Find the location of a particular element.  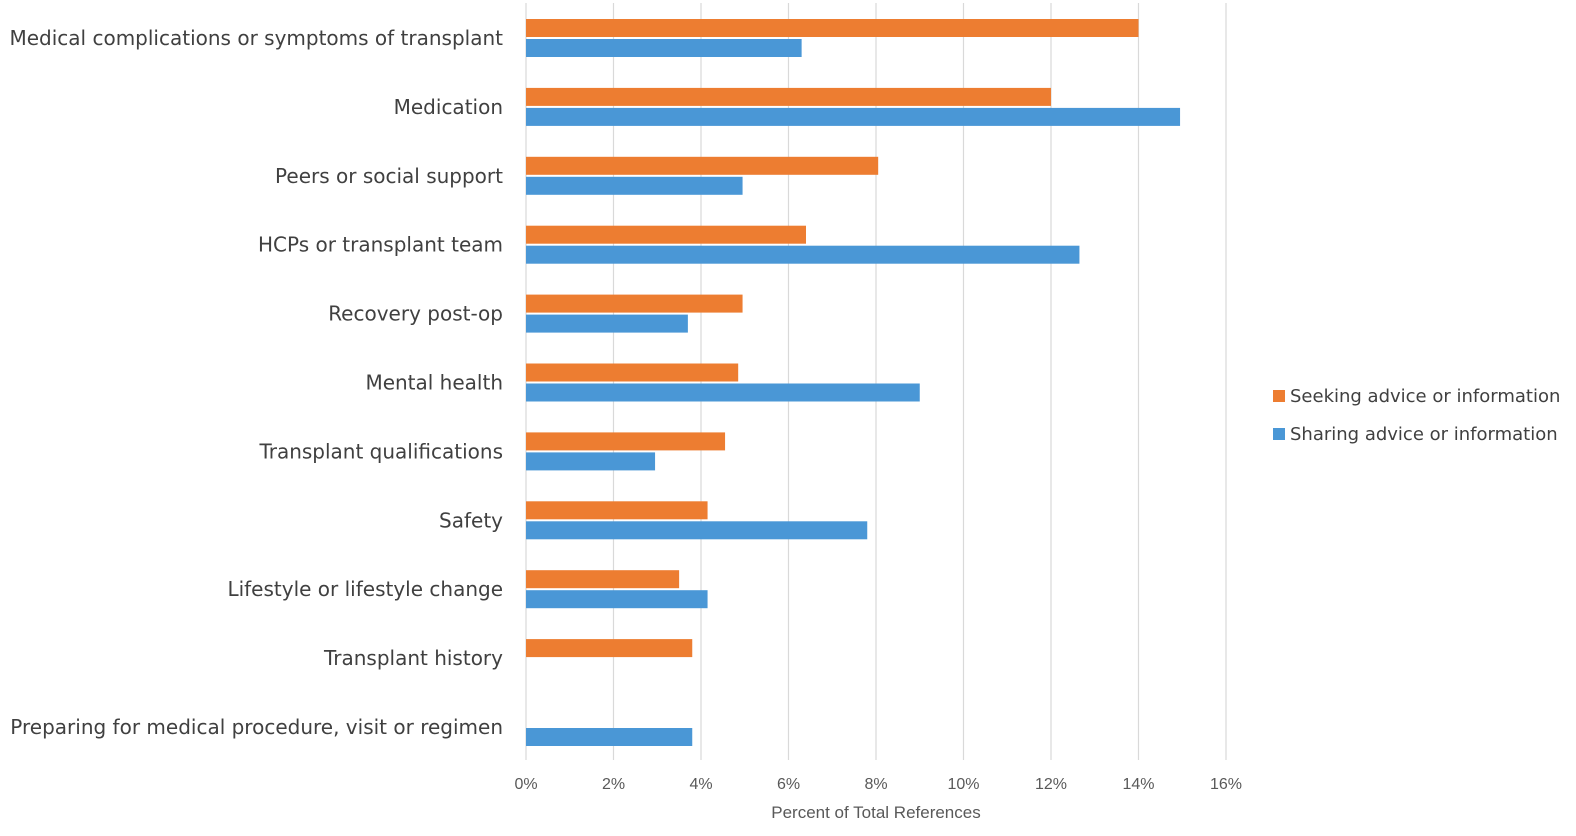

x-tick-label: 4% is located at coordinates (700, 784).